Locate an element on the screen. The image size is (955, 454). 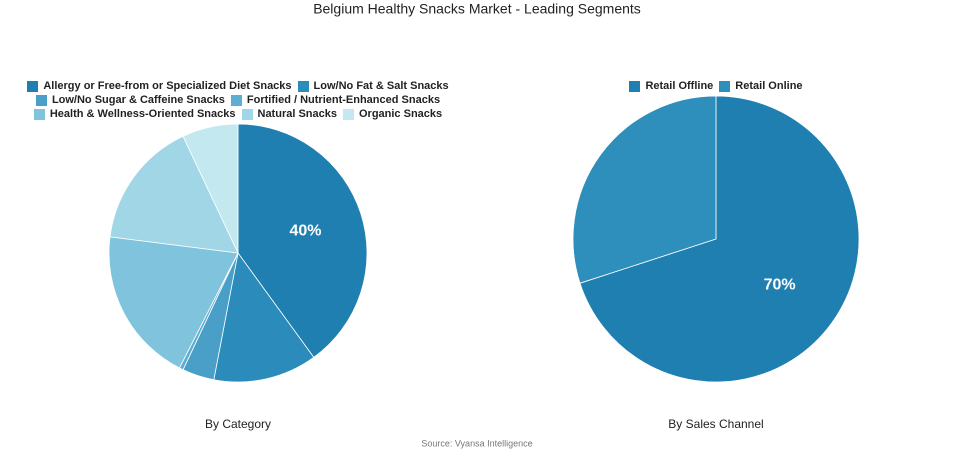
legend-item: Fortified / Nutrient-Enhanced Snacks is located at coordinates (335, 100).